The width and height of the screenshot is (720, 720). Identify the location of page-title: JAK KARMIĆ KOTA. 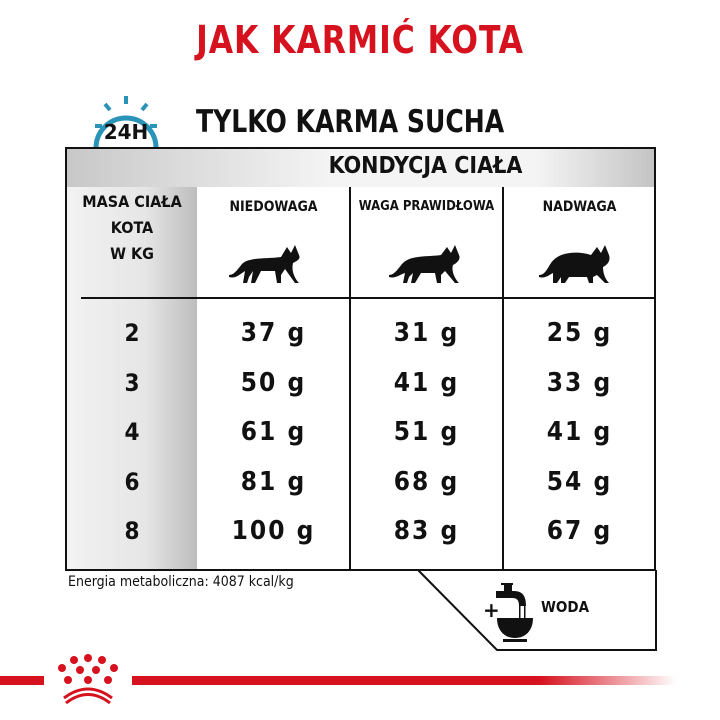
(360, 40).